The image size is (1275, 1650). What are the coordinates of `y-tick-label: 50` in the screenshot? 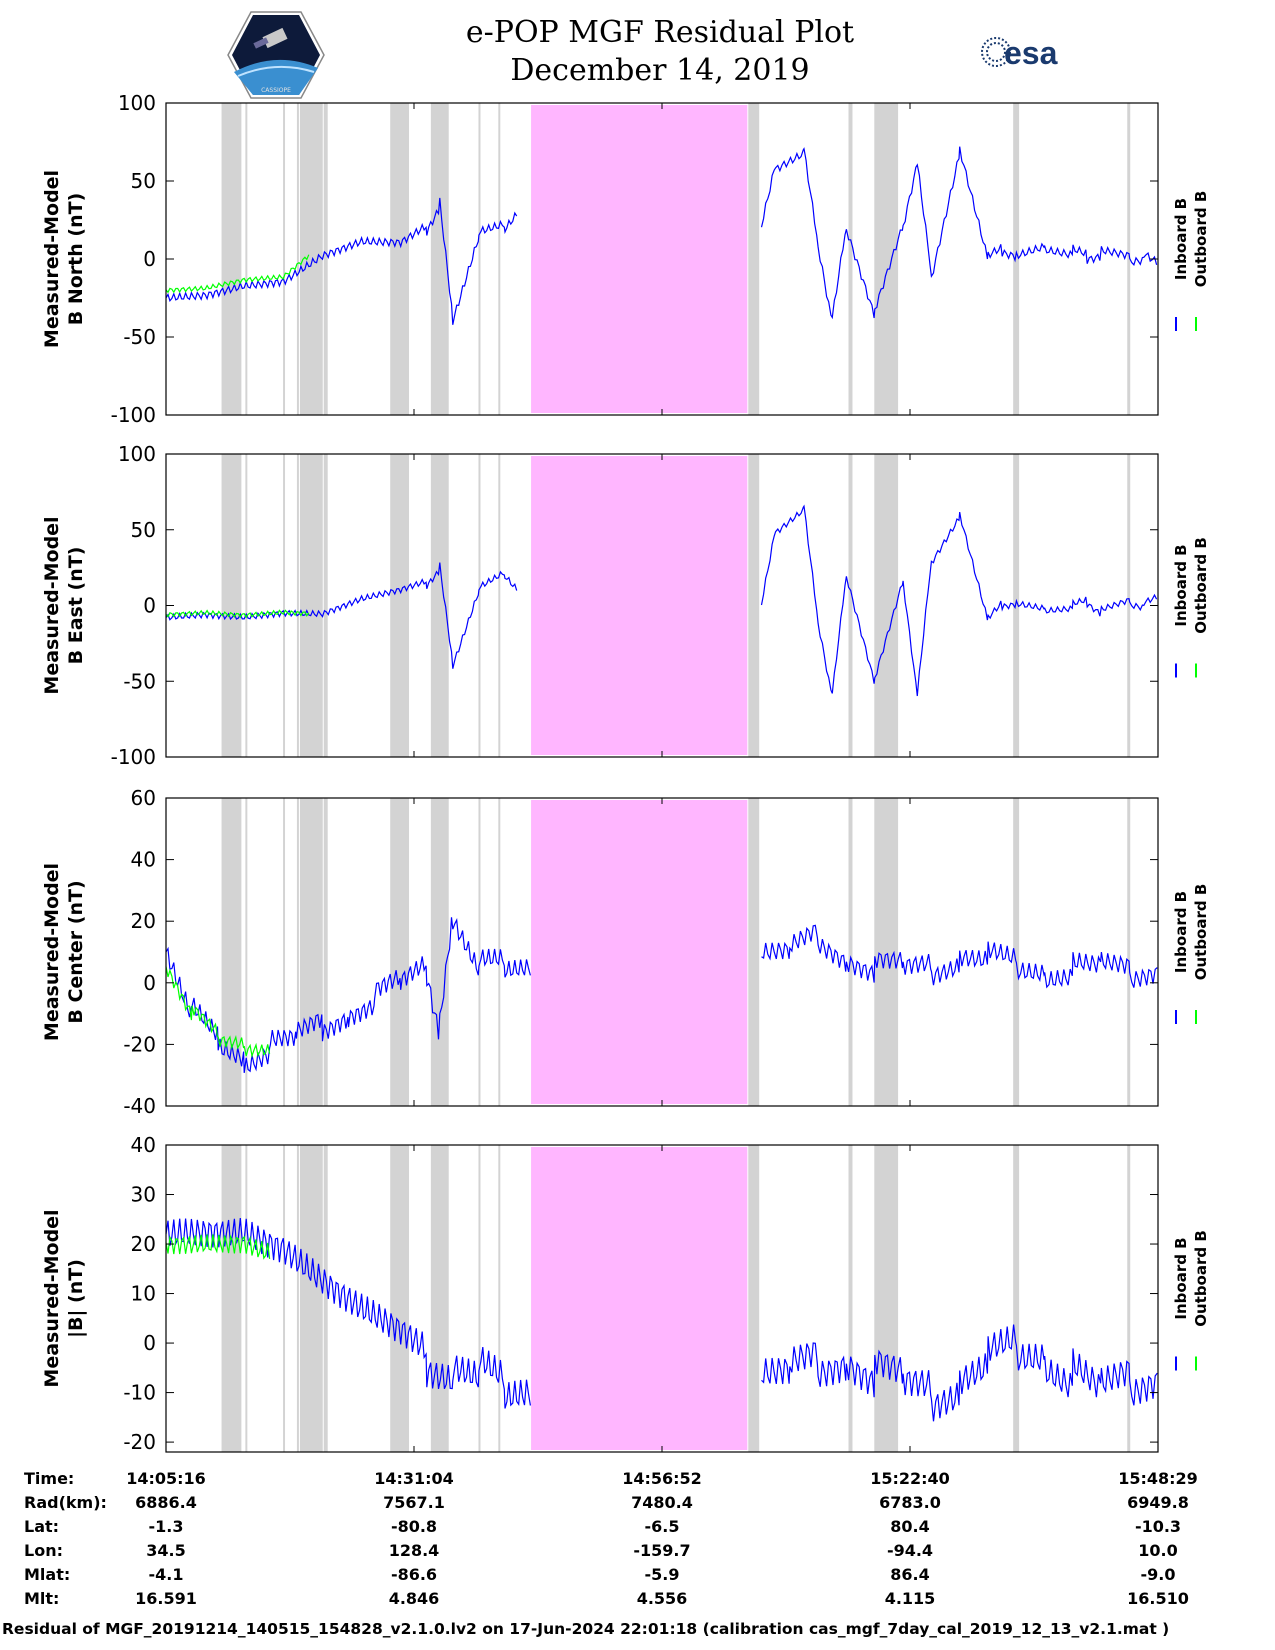 It's located at (143, 181).